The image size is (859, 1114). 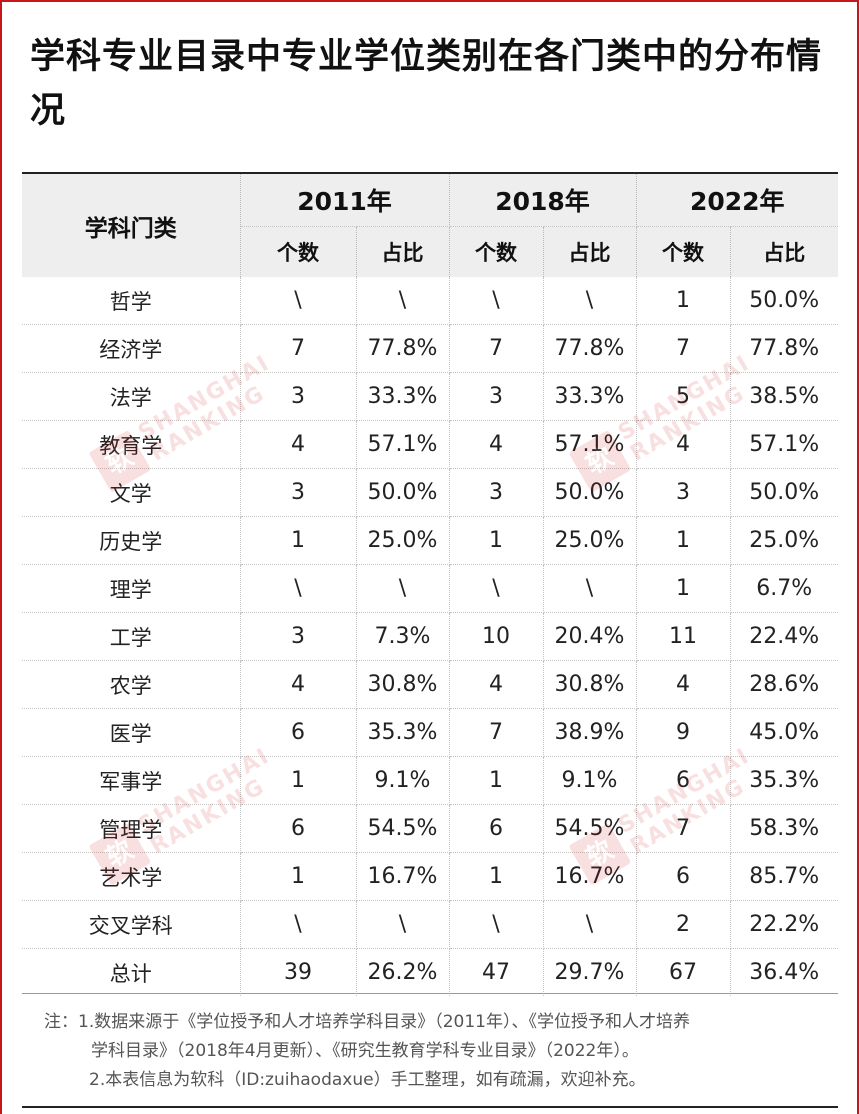 I want to click on ratio-cell: 38.9%, so click(x=590, y=732).